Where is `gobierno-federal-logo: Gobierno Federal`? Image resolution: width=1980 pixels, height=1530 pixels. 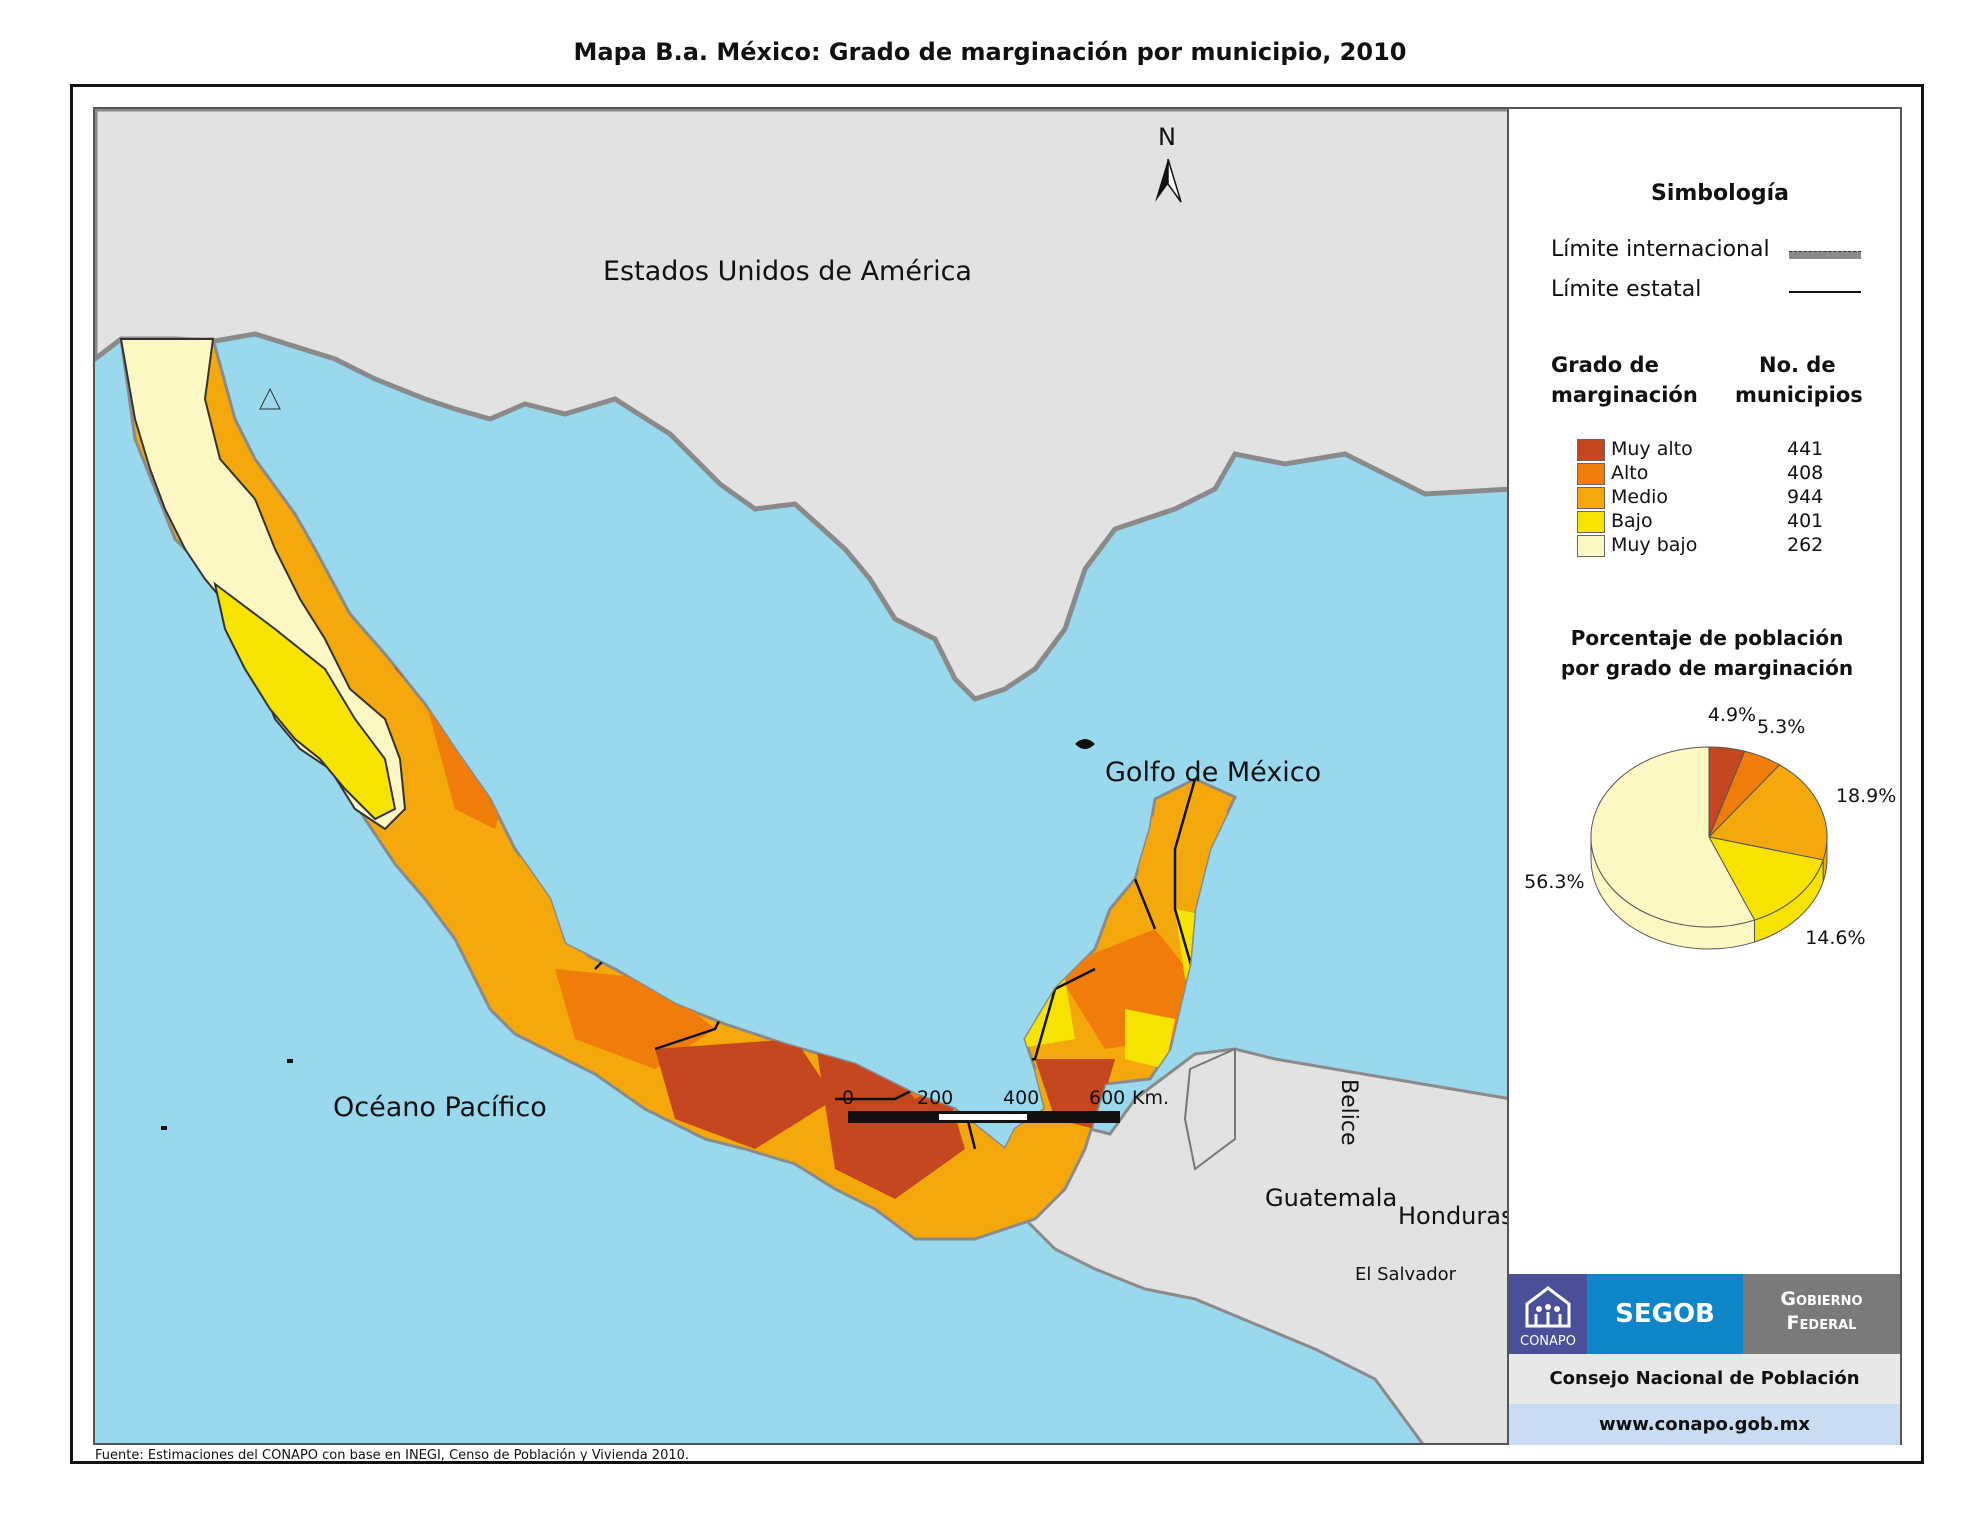
gobierno-federal-logo: Gobierno Federal is located at coordinates (1821, 1314).